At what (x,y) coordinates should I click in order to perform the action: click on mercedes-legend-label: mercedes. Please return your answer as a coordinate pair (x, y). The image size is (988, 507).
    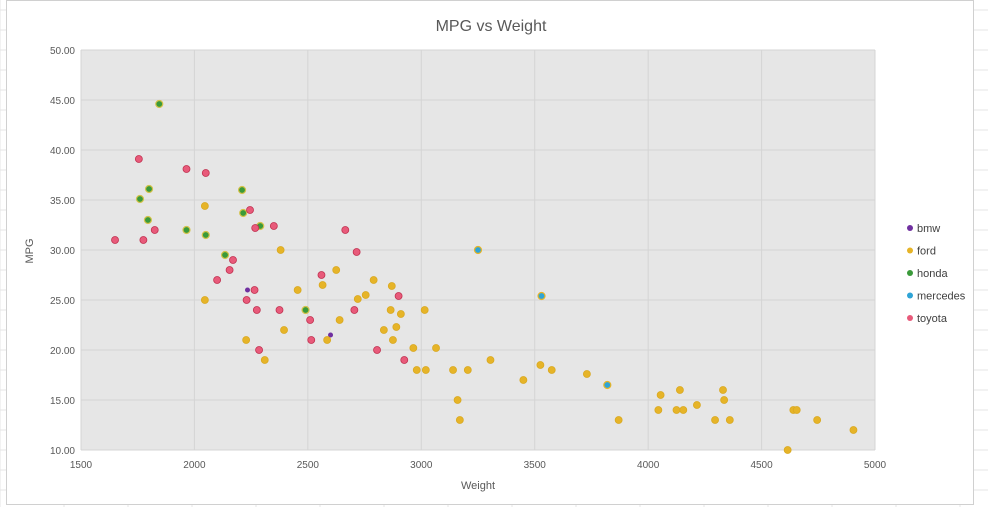
    Looking at the image, I should click on (941, 297).